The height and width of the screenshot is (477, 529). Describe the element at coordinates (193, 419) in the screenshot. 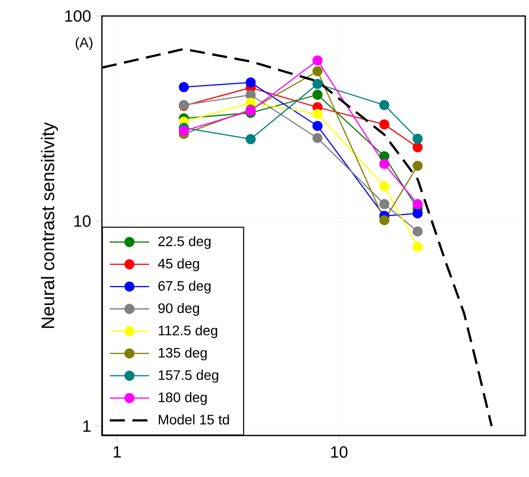

I see `legend-label: Model 15 td` at that location.